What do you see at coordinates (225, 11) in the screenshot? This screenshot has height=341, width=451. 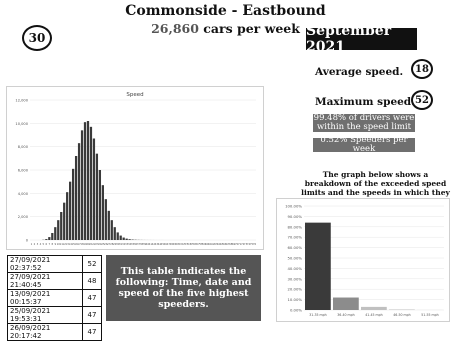 I see `page-title: Commonside - Eastbound` at bounding box center [225, 11].